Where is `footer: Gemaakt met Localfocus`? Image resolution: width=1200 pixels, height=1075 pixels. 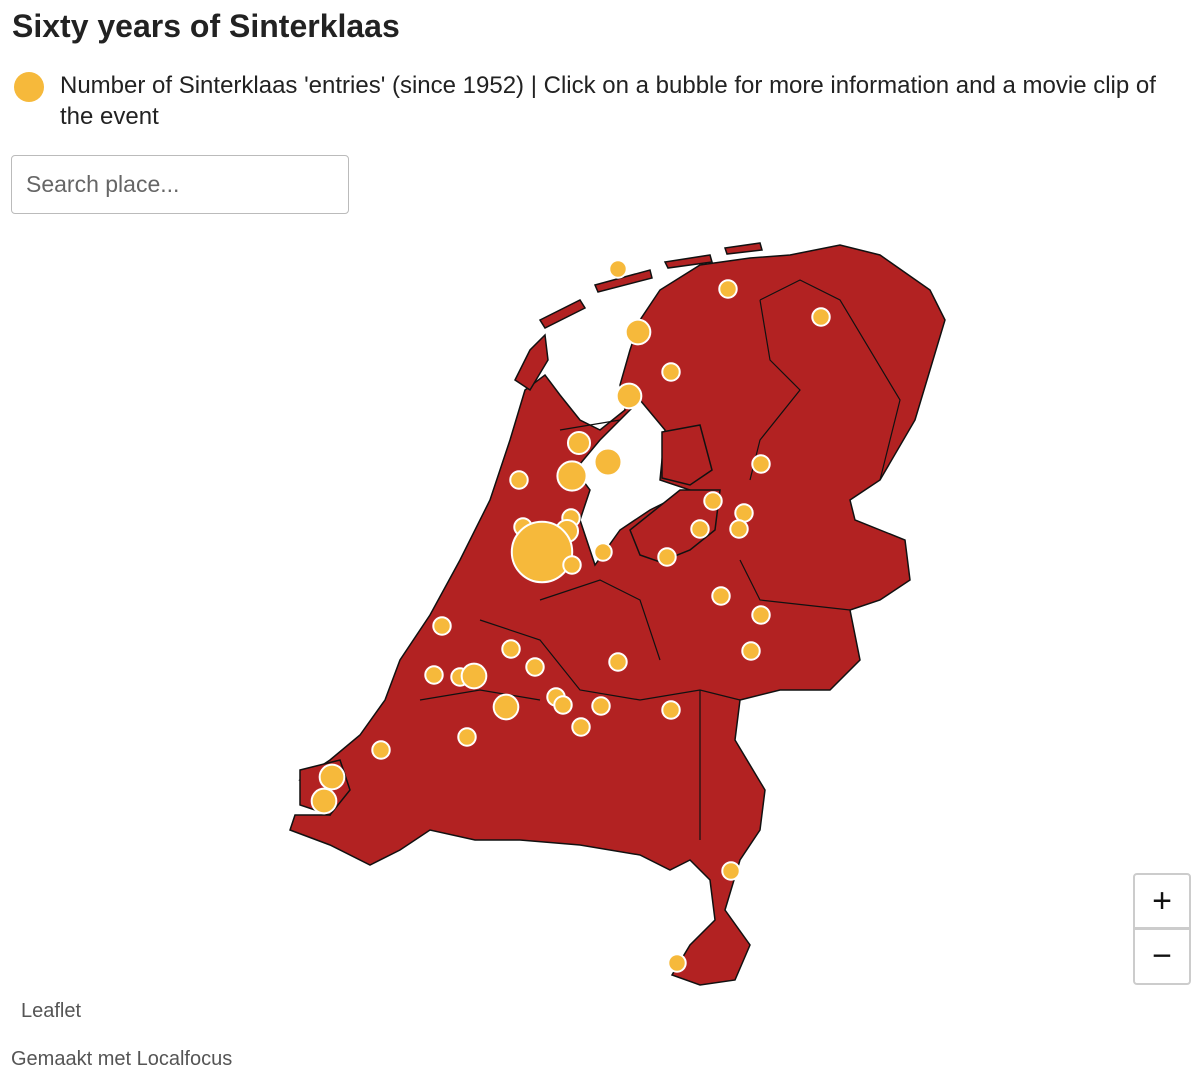
footer: Gemaakt met Localfocus is located at coordinates (122, 1059).